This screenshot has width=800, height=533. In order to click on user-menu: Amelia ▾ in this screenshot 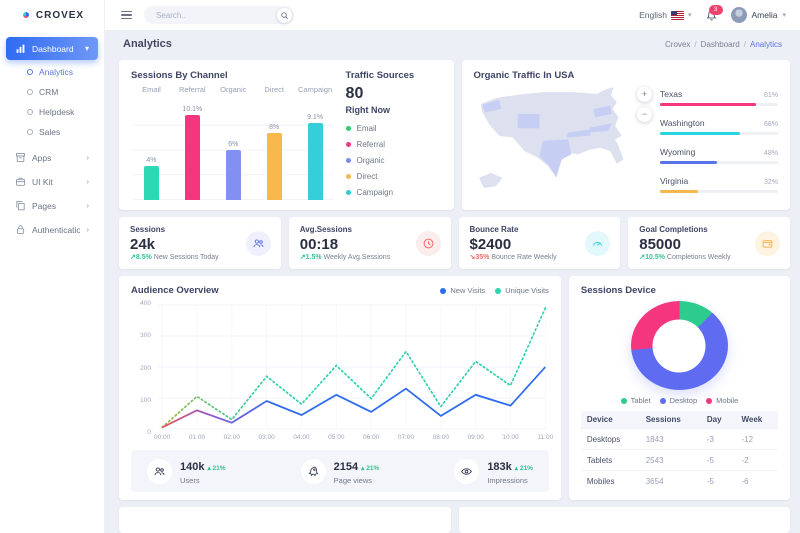, I will do `click(758, 15)`.